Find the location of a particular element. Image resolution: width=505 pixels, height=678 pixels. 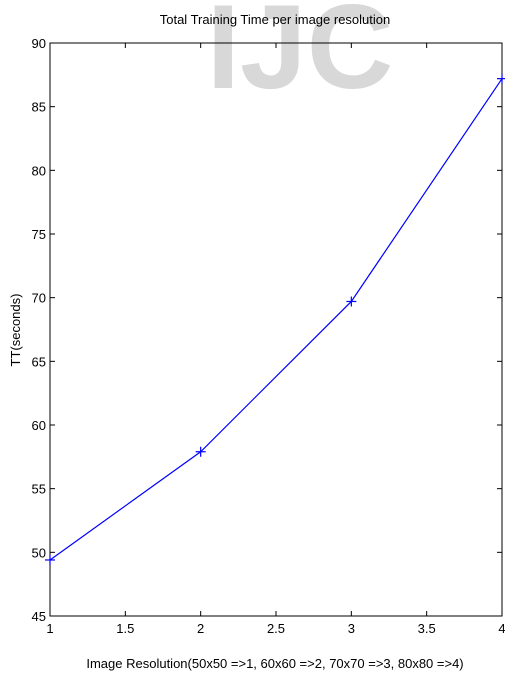

y-tick-label: 65 is located at coordinates (39, 361).